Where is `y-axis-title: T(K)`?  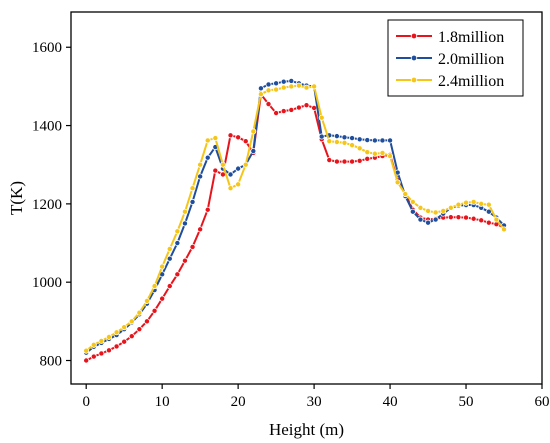
y-axis-title: T(K) is located at coordinates (16, 198).